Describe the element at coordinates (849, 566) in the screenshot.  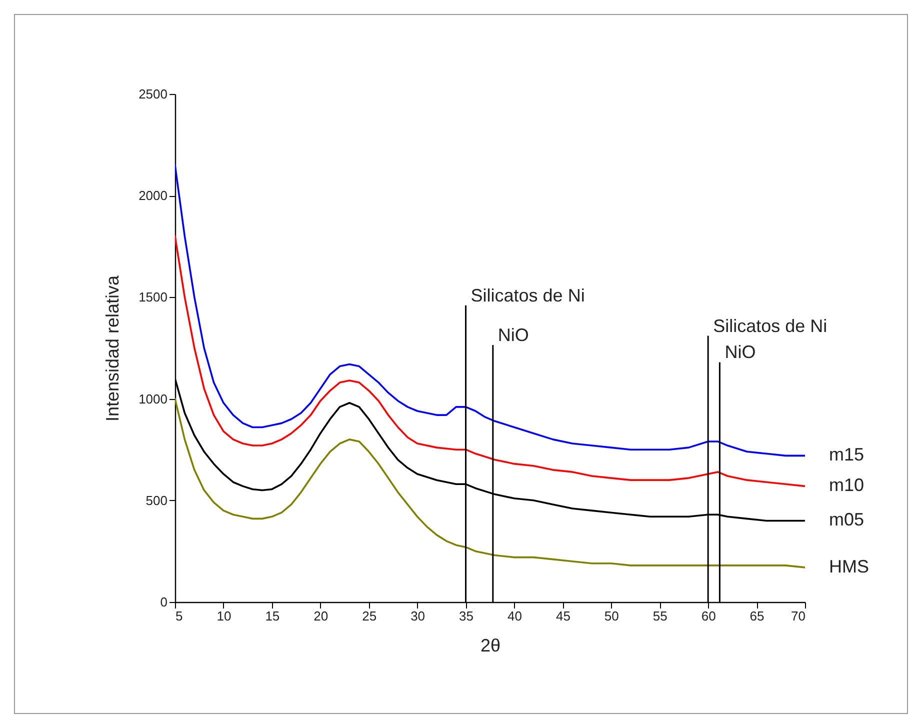
I see `series-label: HMS` at that location.